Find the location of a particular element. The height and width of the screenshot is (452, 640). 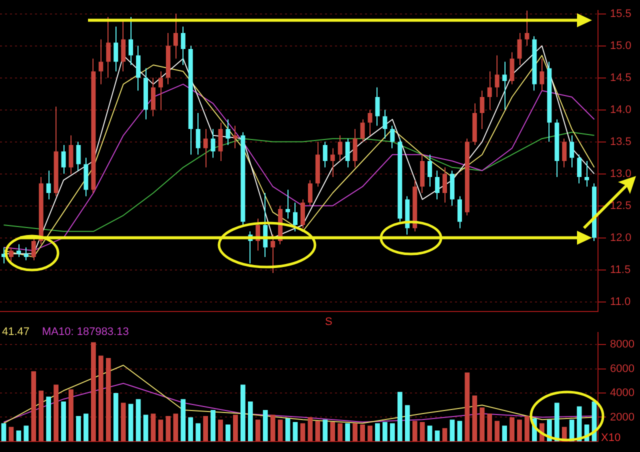

y-tick-label: 14.5 is located at coordinates (621, 78).